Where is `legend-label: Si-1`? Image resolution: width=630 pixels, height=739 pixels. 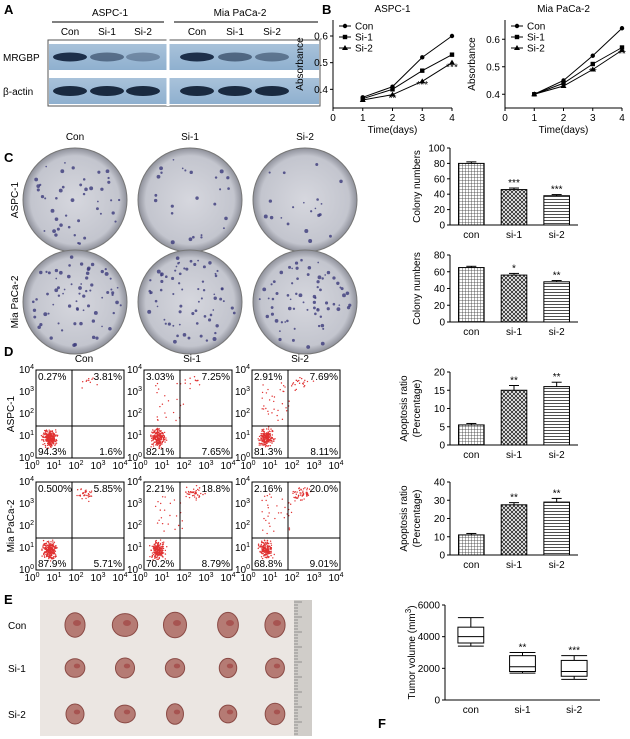
legend-label: Si-1 is located at coordinates (536, 38).